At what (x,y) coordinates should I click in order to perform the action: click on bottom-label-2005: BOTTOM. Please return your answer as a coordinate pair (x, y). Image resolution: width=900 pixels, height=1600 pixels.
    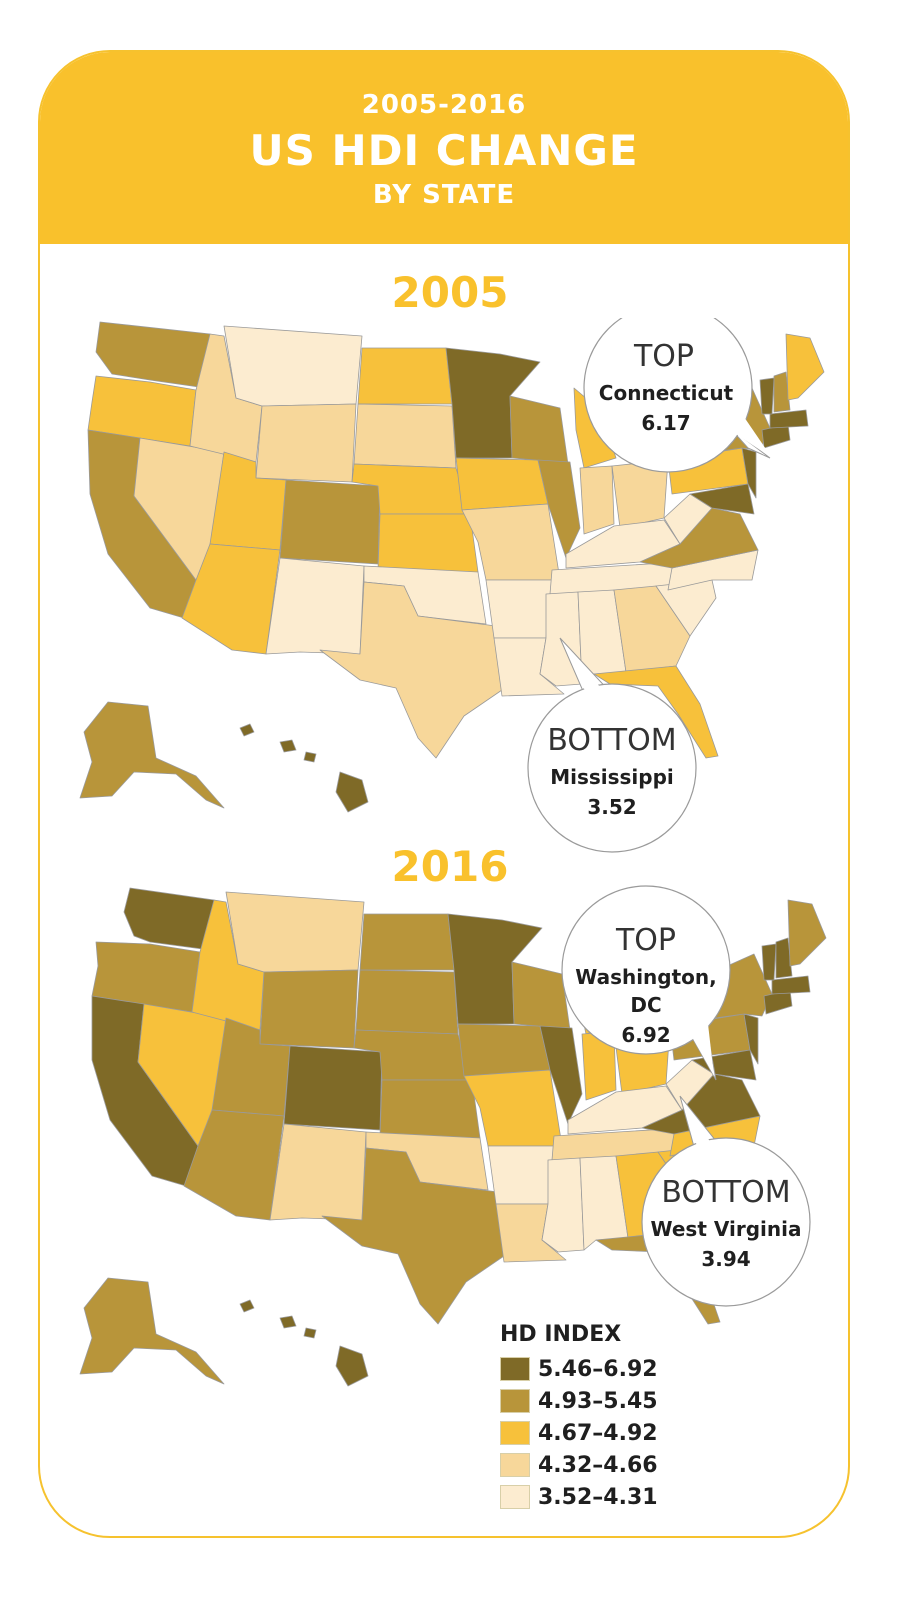
    Looking at the image, I should click on (611, 740).